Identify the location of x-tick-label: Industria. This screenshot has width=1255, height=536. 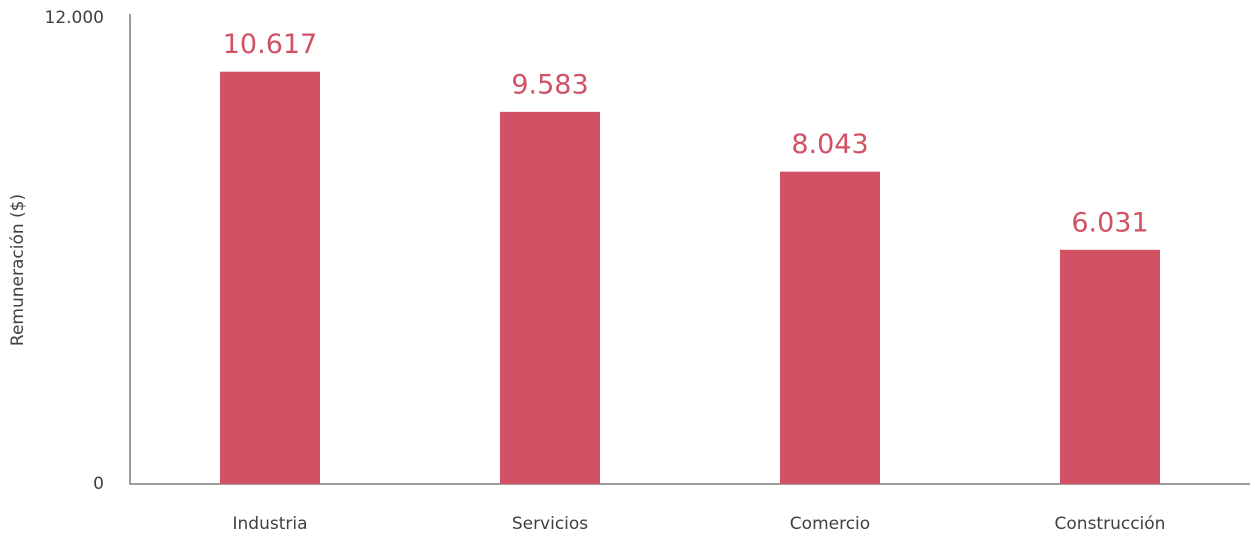
(269, 524).